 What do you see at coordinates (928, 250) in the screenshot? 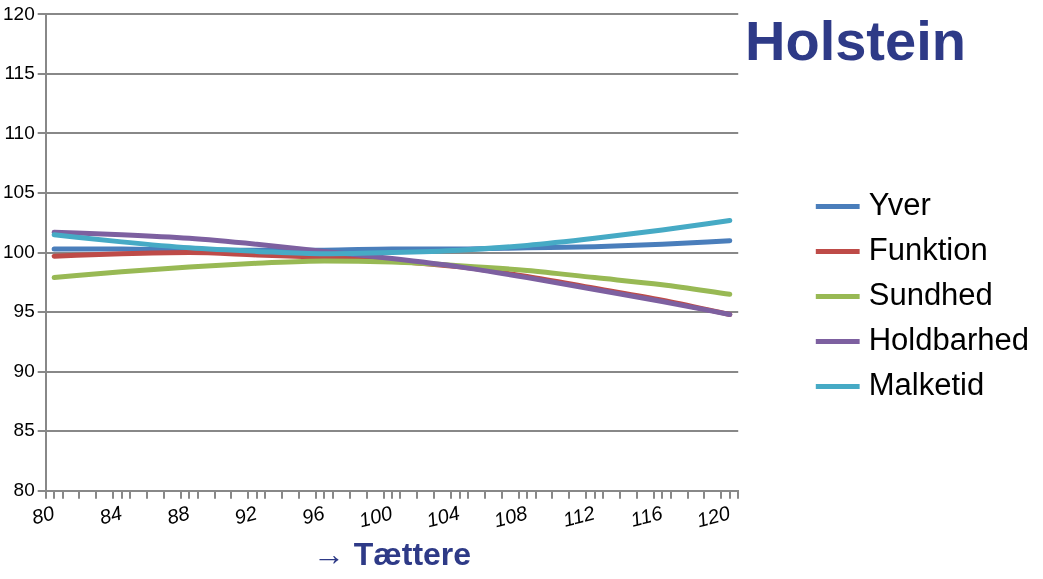
I see `legend-label: Funktion` at bounding box center [928, 250].